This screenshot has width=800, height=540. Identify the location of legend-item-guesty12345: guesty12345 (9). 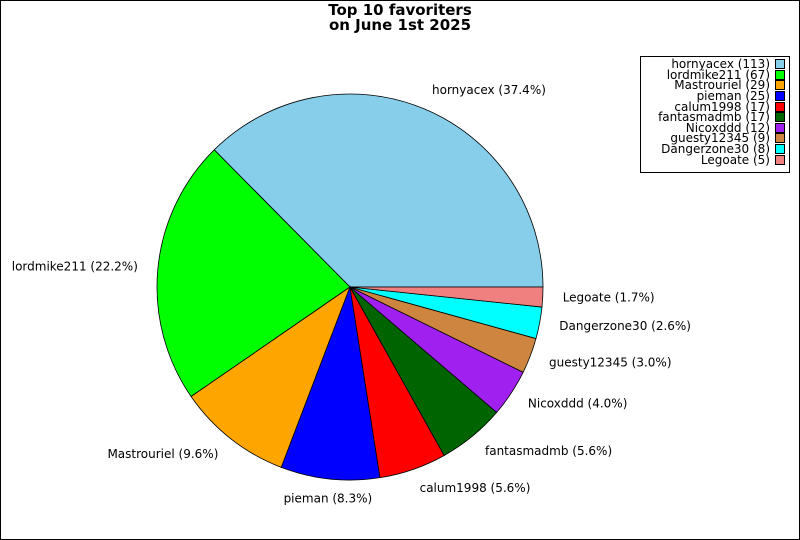
(713, 138).